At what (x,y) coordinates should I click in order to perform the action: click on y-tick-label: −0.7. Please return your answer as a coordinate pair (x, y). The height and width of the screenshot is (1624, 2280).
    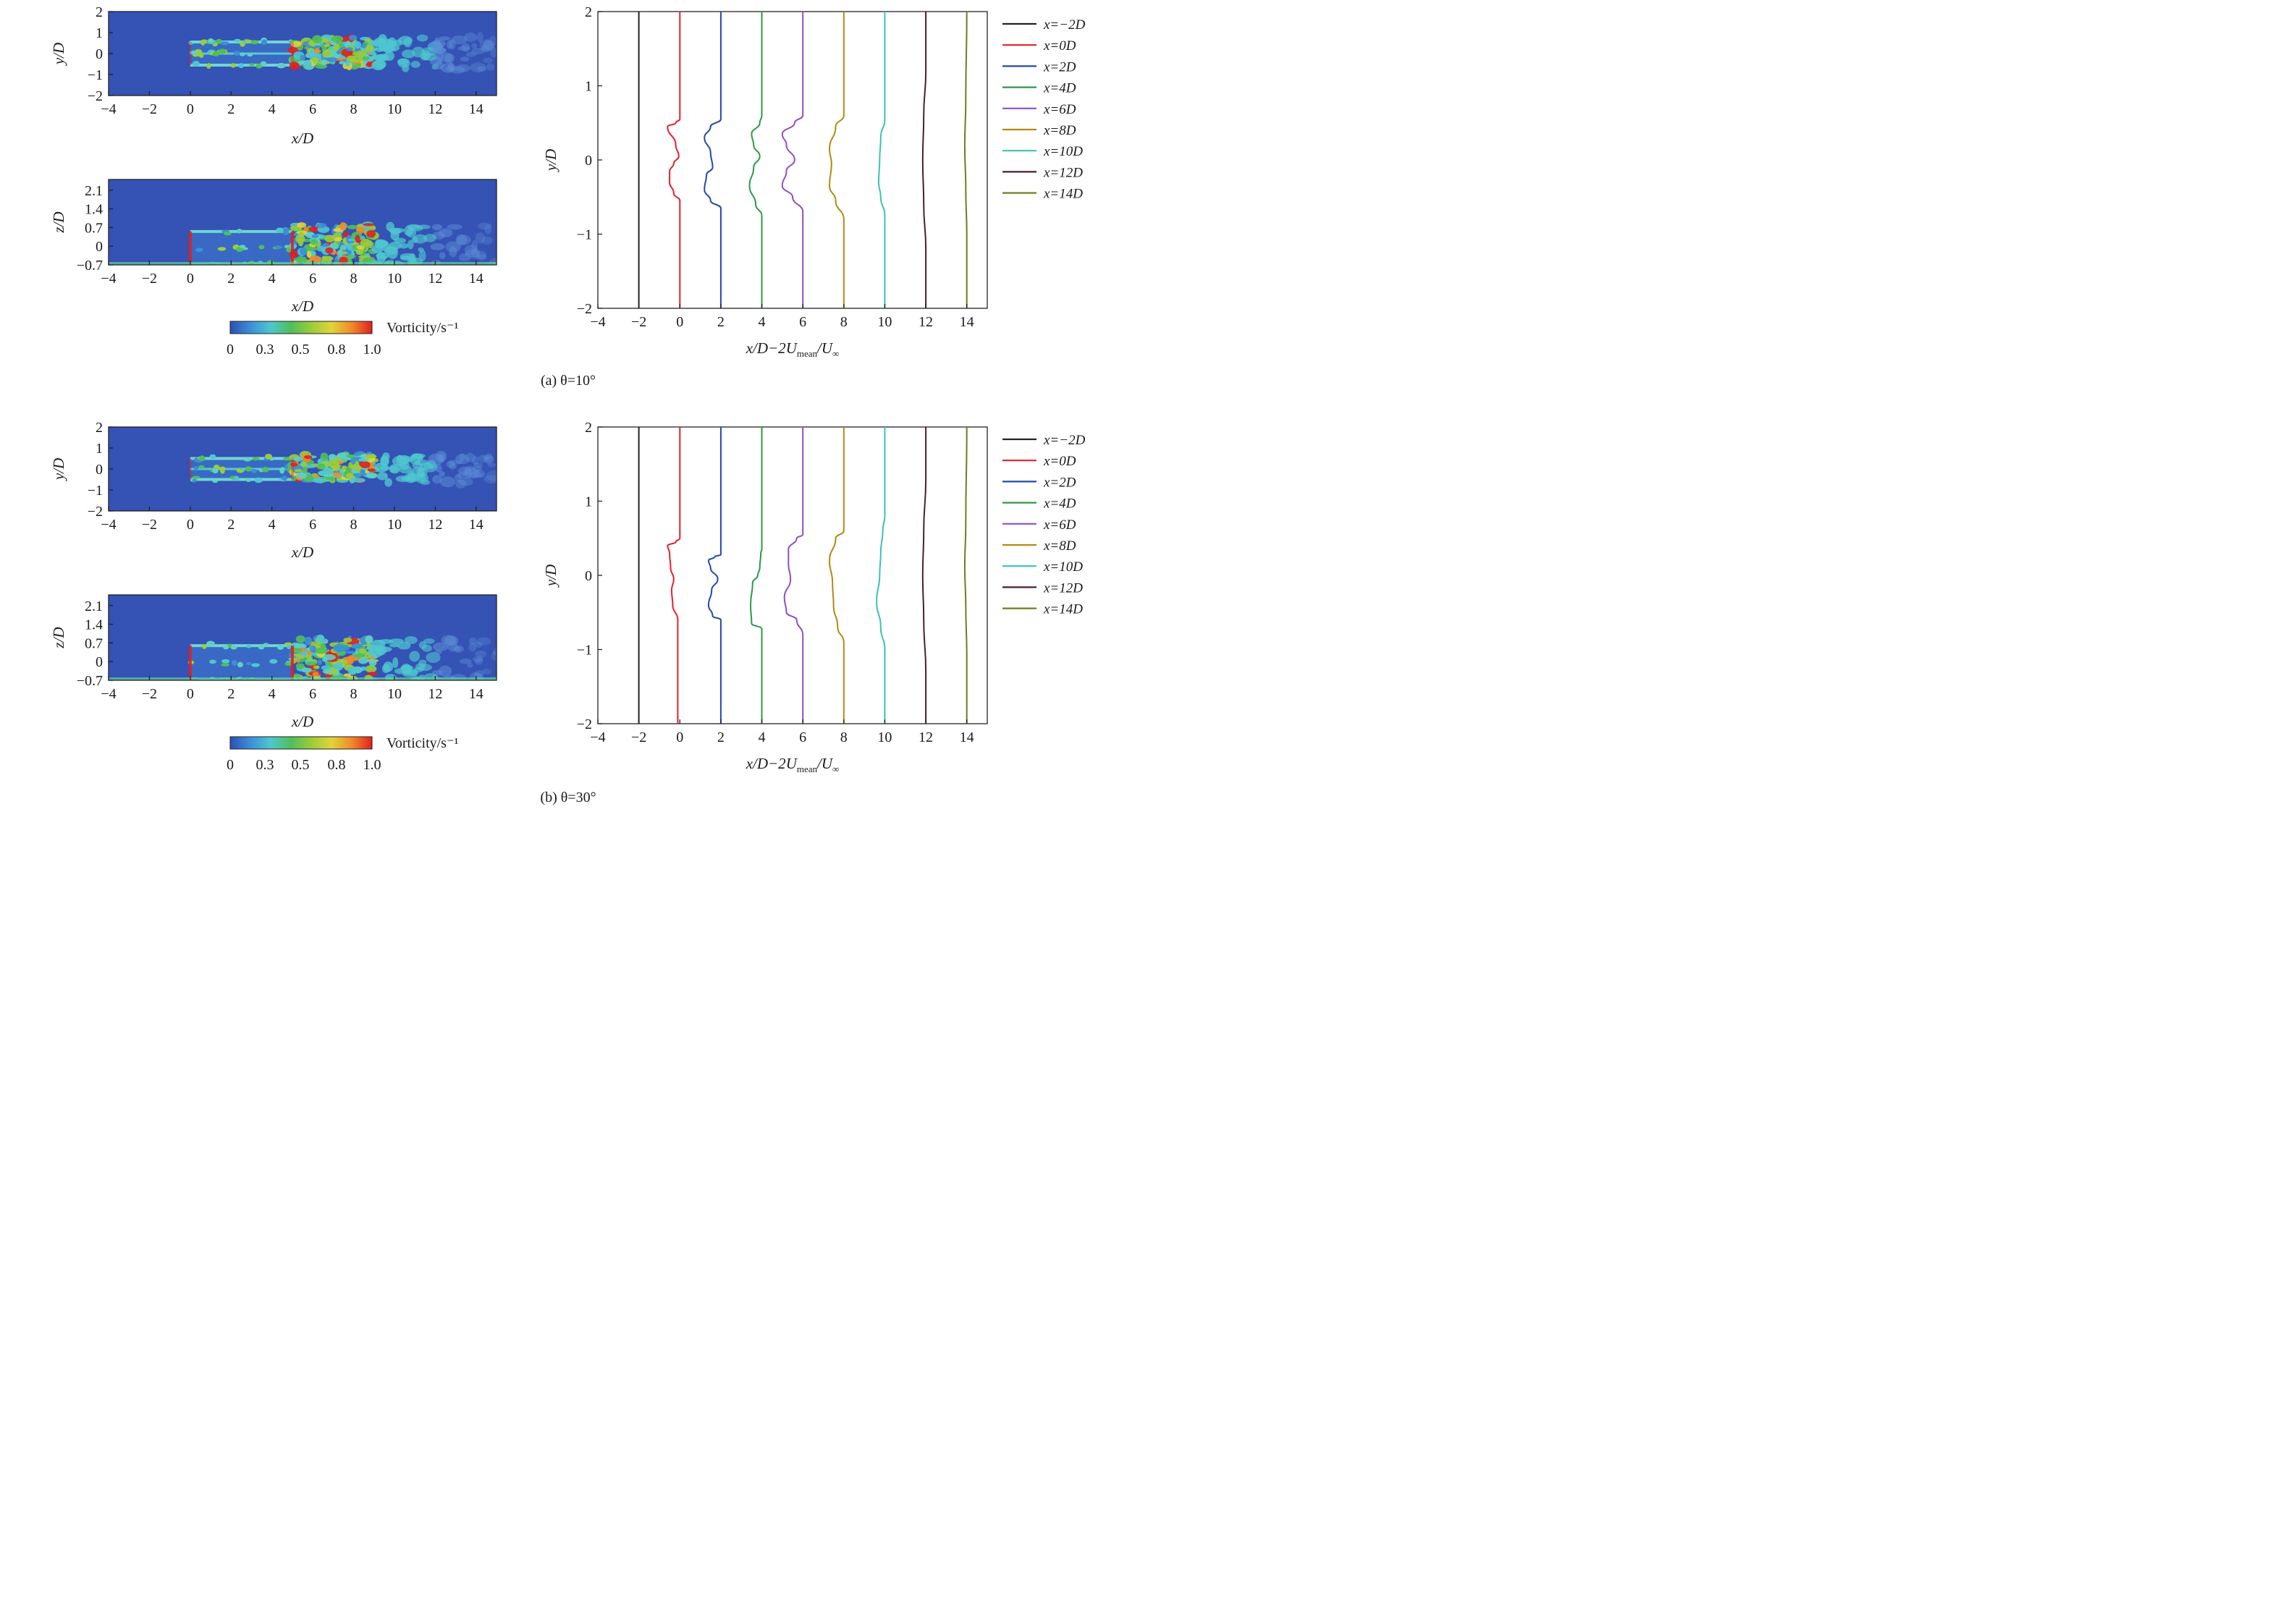
    Looking at the image, I should click on (90, 681).